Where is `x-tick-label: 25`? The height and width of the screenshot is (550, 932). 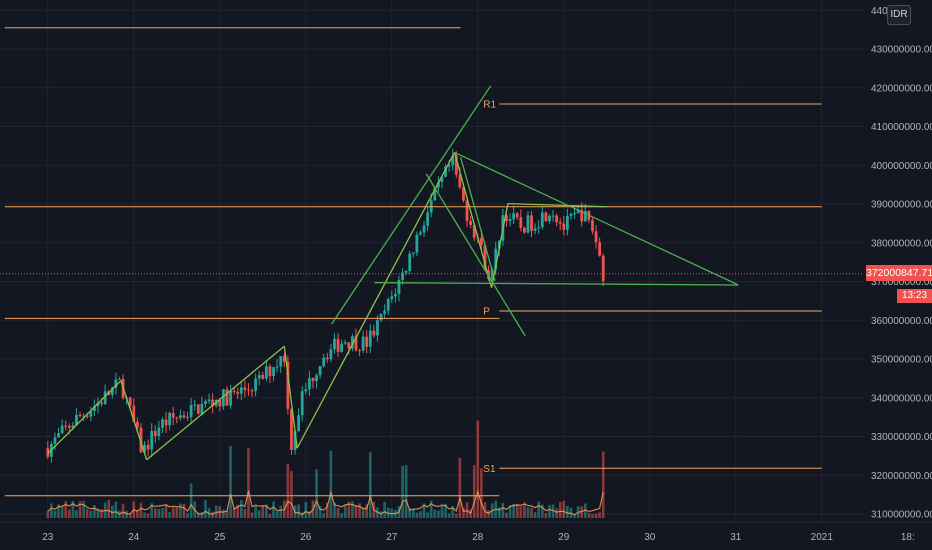
x-tick-label: 25 is located at coordinates (220, 537).